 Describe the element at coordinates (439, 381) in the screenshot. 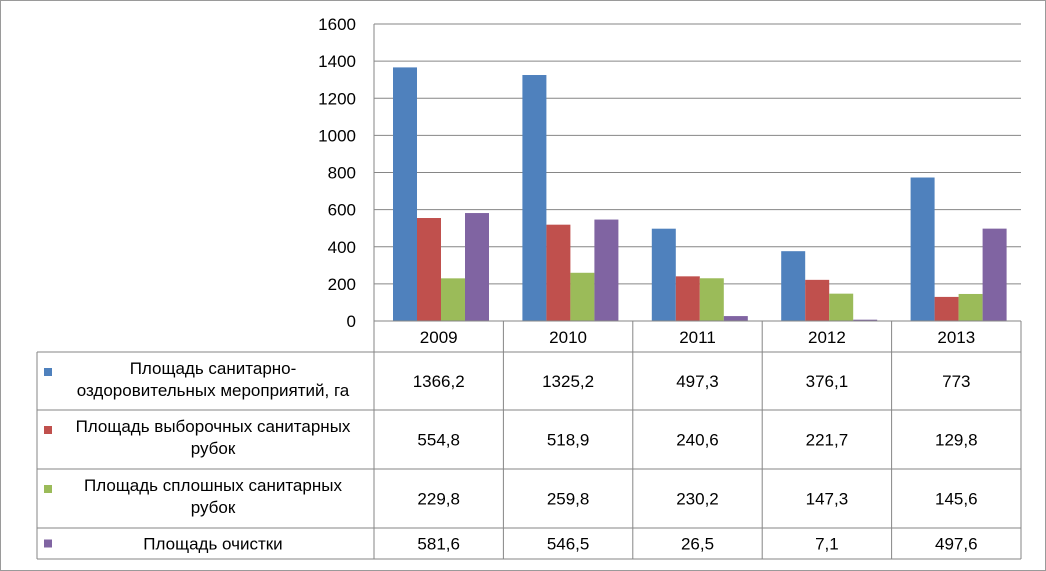

I see `data-value-label: 1366,2` at that location.